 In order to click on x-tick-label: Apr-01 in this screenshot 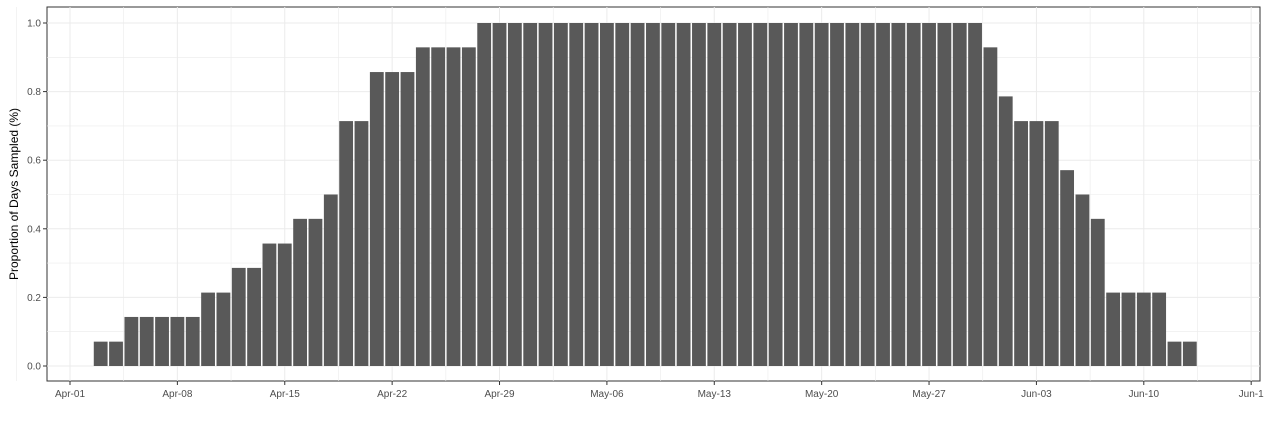, I will do `click(70, 394)`.